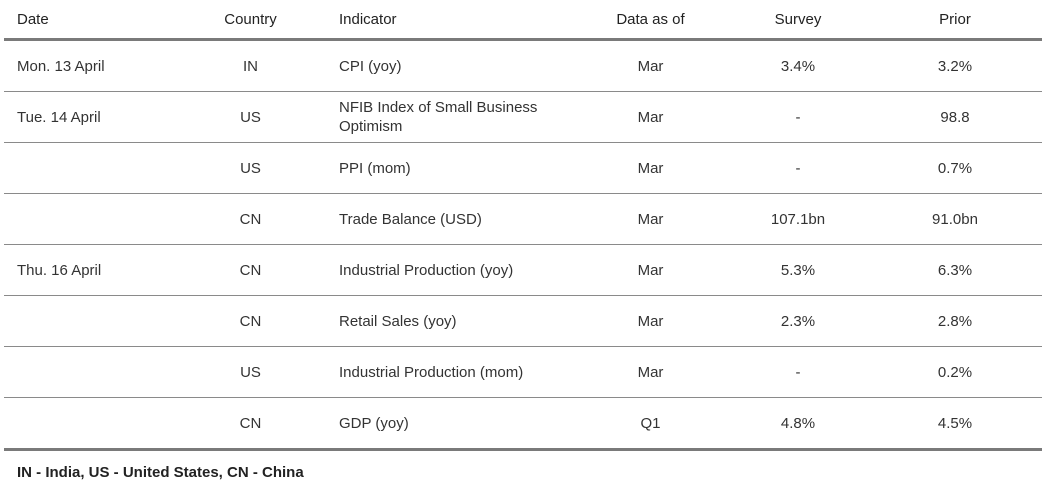  What do you see at coordinates (650, 424) in the screenshot?
I see `cell-data-as-of: Q1` at bounding box center [650, 424].